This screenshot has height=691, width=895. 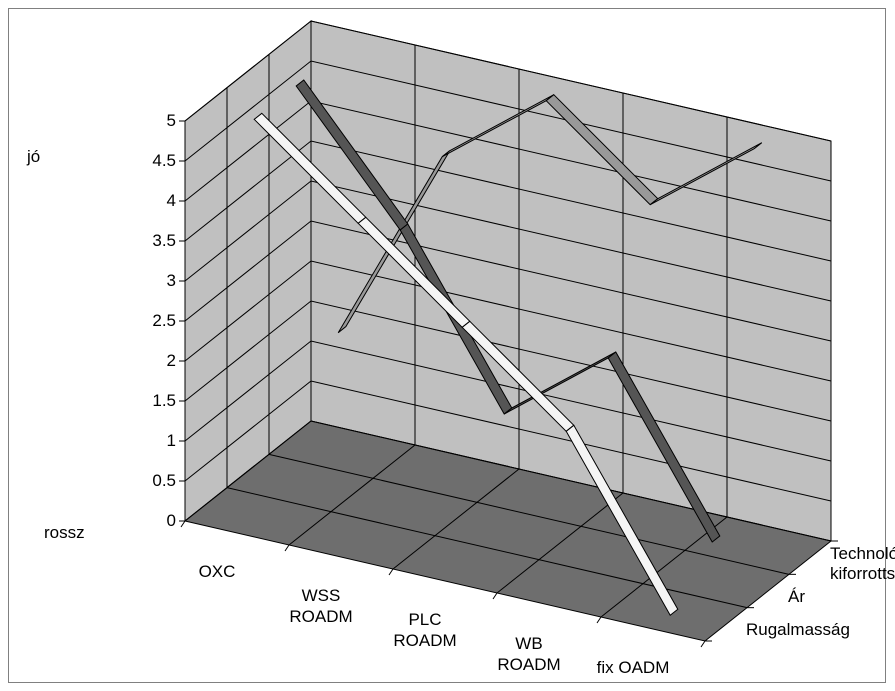 What do you see at coordinates (171, 200) in the screenshot?
I see `y-tick-label: 4` at bounding box center [171, 200].